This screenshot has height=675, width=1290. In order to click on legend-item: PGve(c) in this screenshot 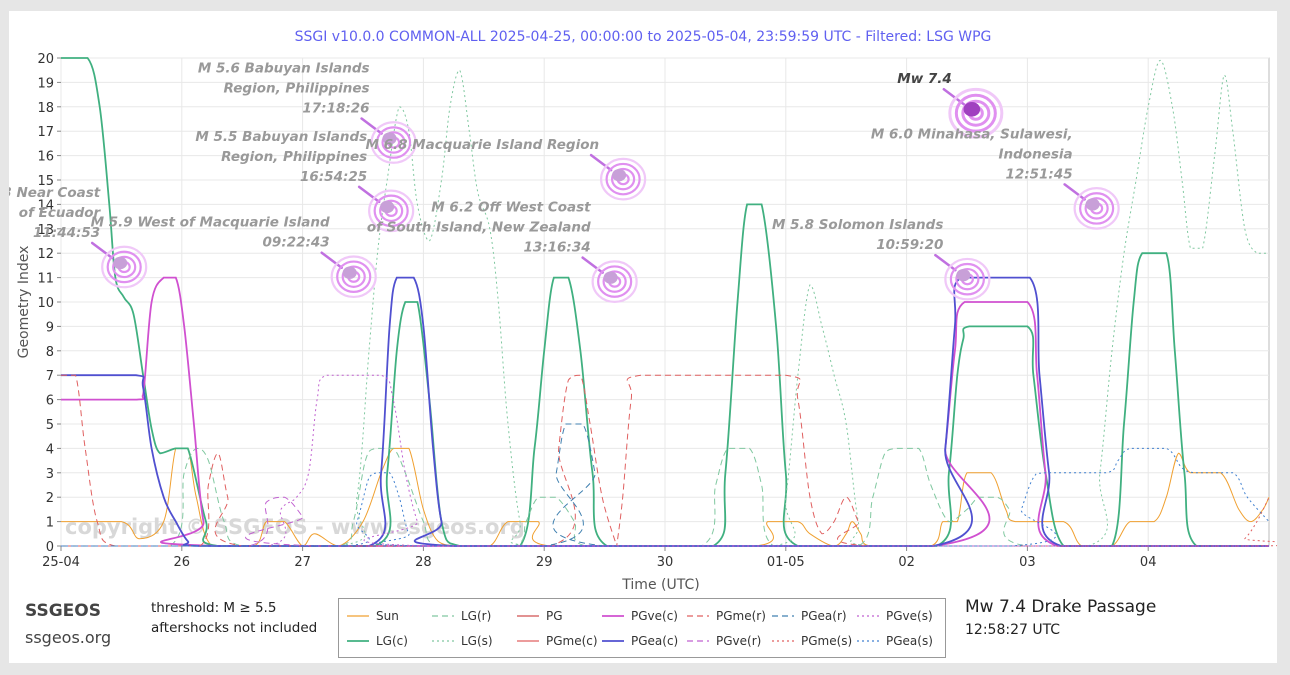, I will do `click(640, 616)`.